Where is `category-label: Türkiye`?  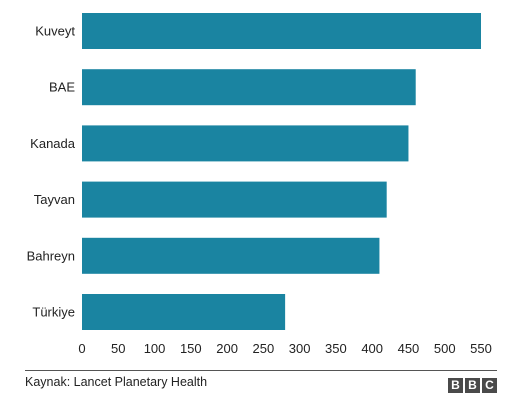
category-label: Türkiye is located at coordinates (53, 312).